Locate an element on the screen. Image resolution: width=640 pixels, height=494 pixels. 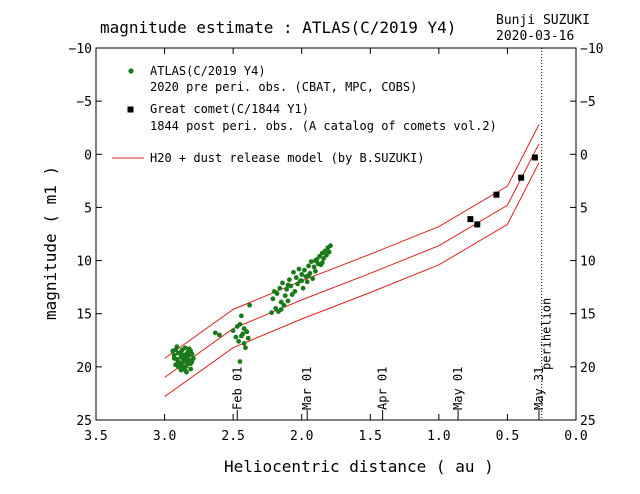
date-marker-label: Feb 01 is located at coordinates (237, 388).